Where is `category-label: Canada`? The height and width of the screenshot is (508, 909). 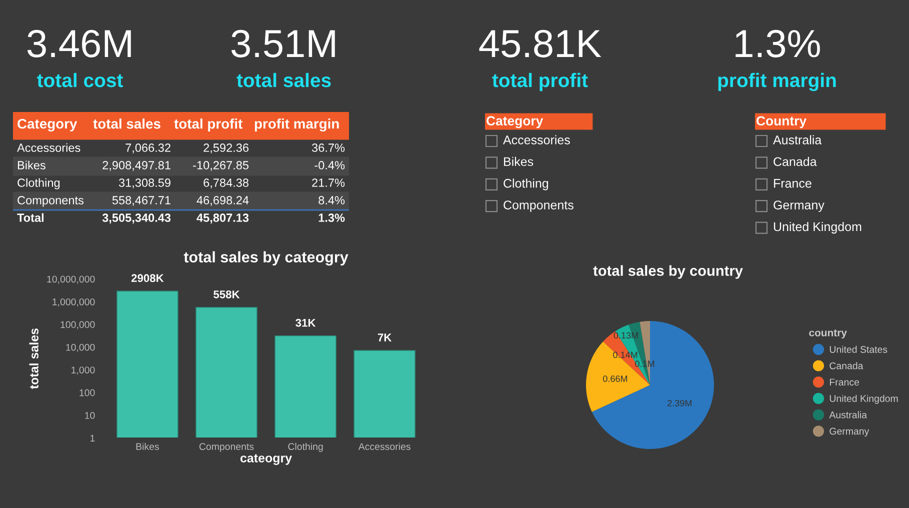
category-label: Canada is located at coordinates (795, 161).